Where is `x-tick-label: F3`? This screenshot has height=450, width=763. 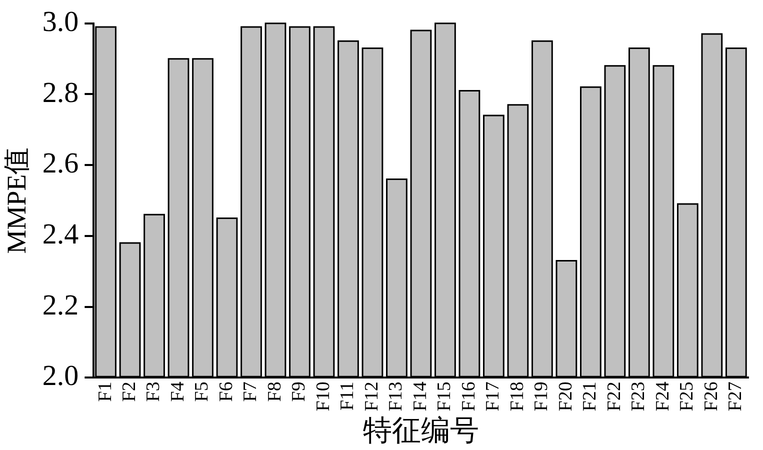
x-tick-label: F3 is located at coordinates (153, 392).